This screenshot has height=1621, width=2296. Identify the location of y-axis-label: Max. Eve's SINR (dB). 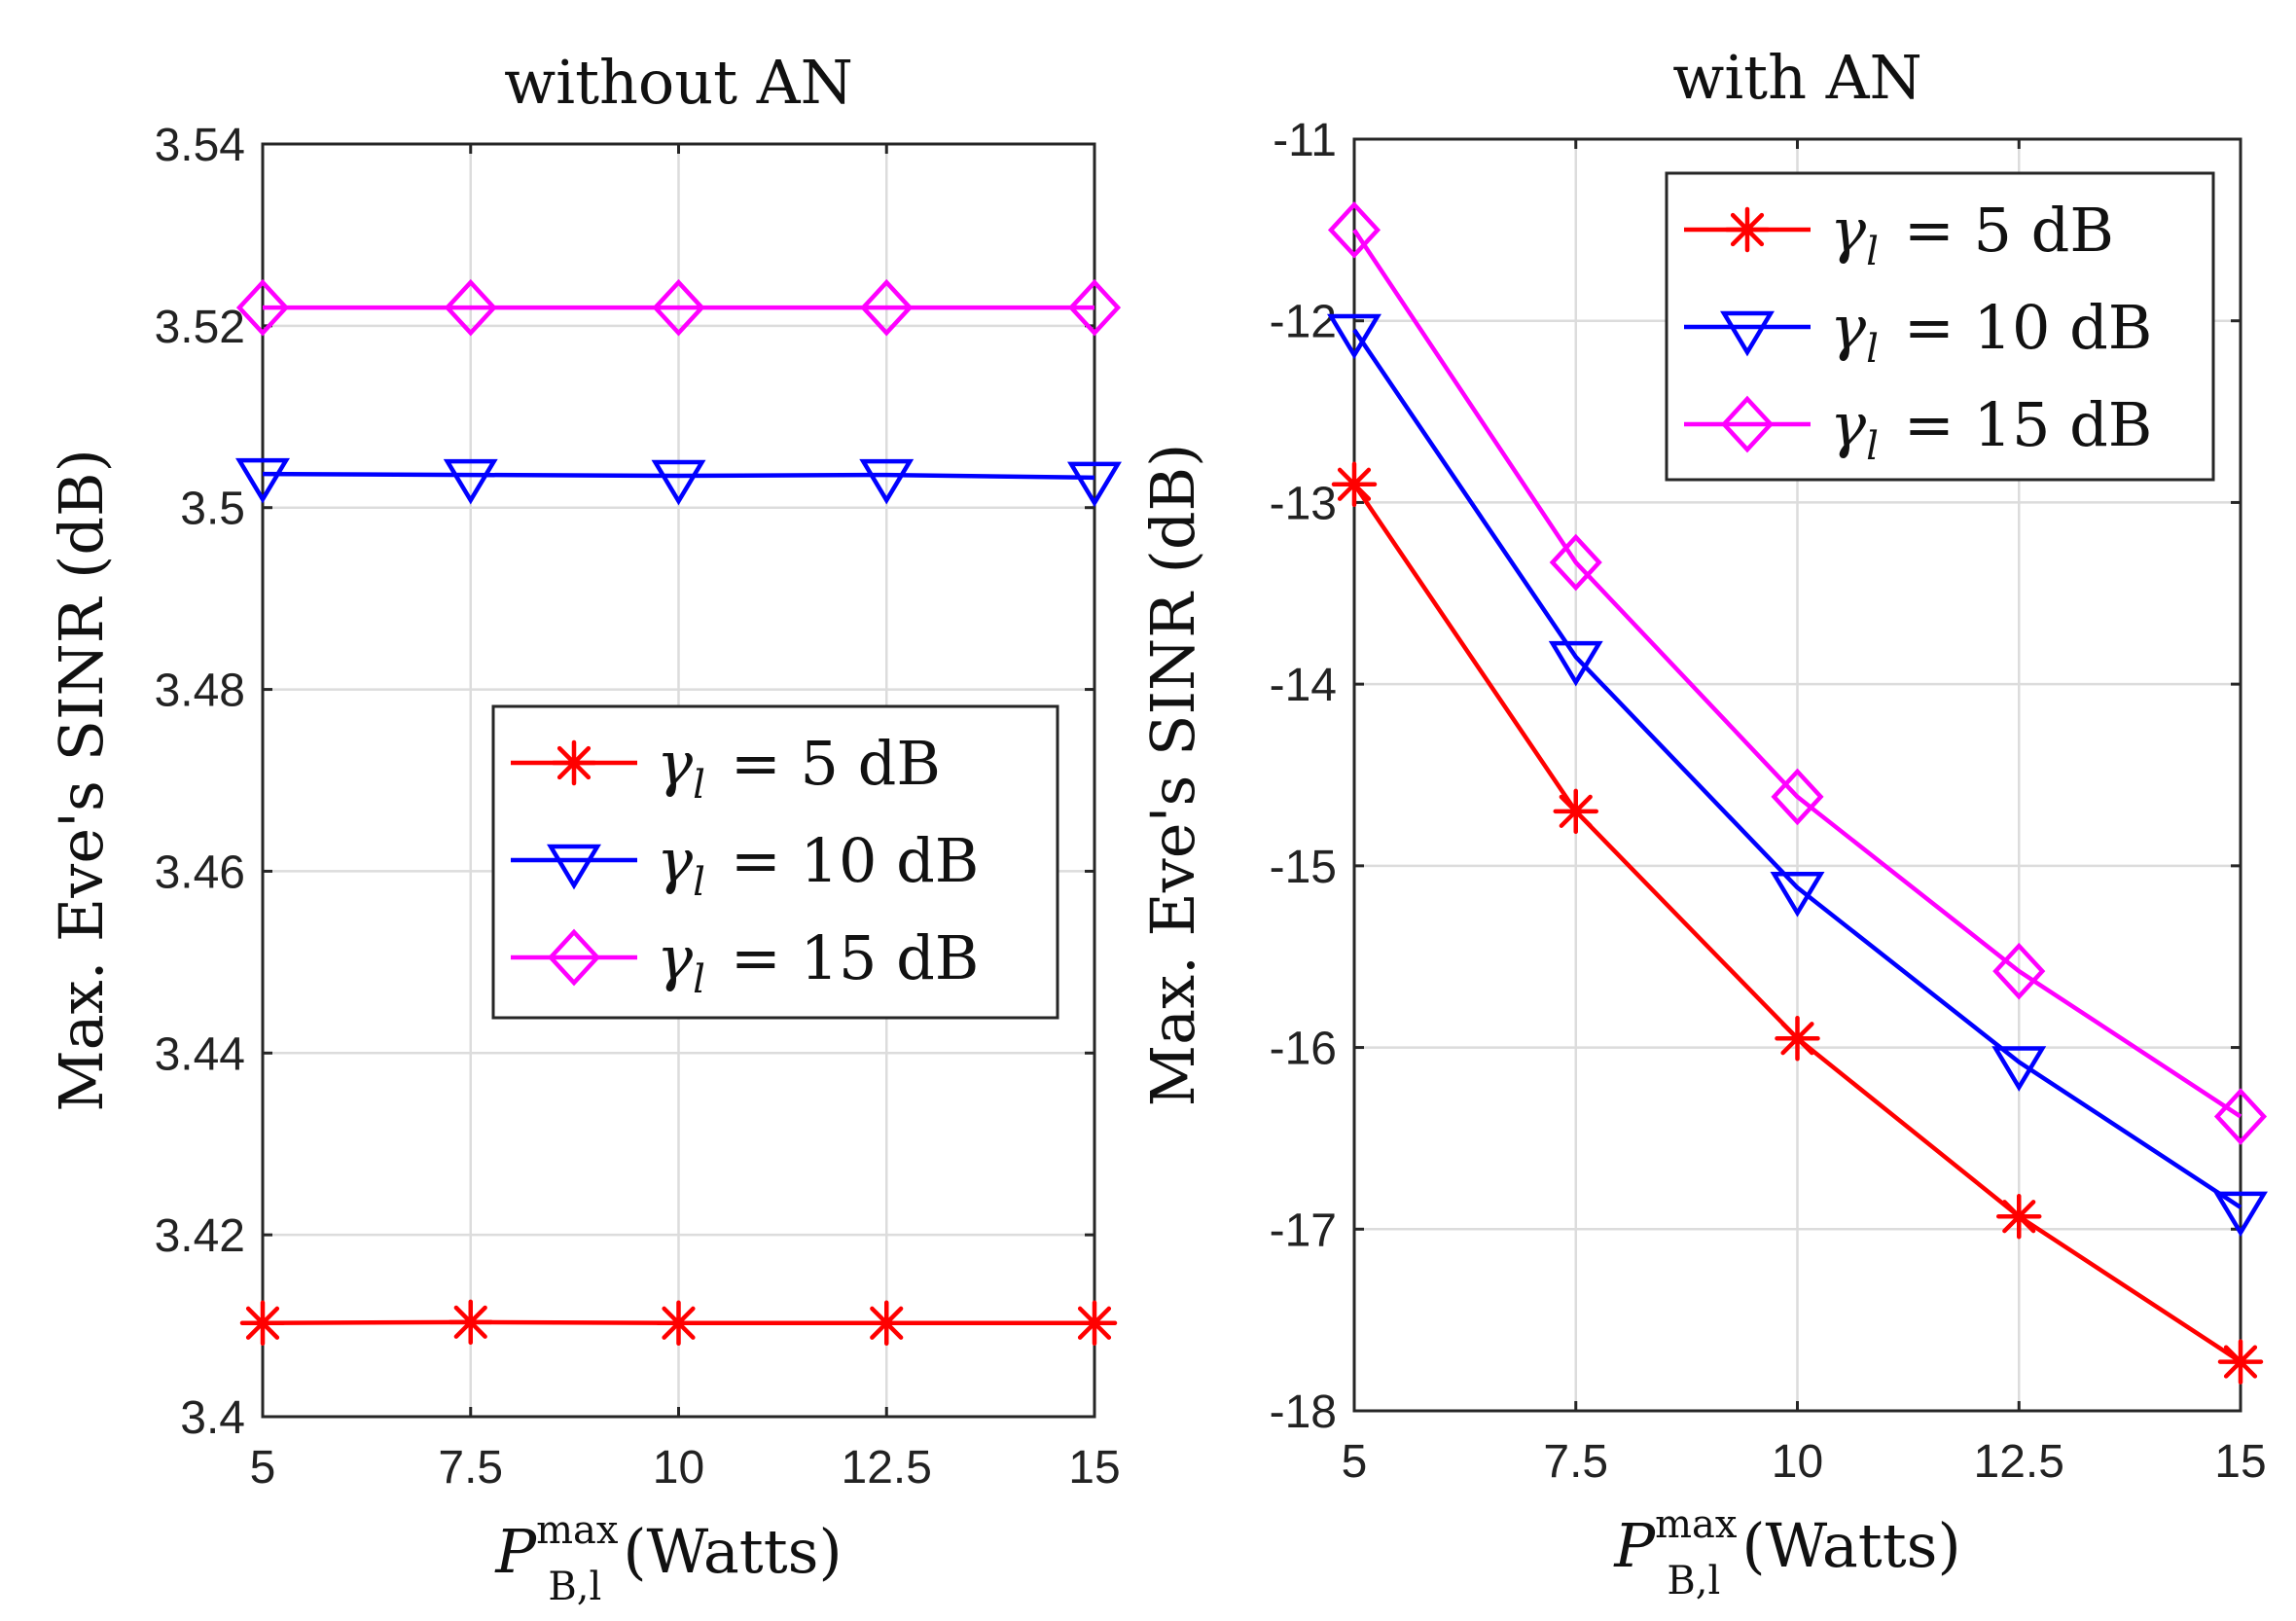
(81, 781).